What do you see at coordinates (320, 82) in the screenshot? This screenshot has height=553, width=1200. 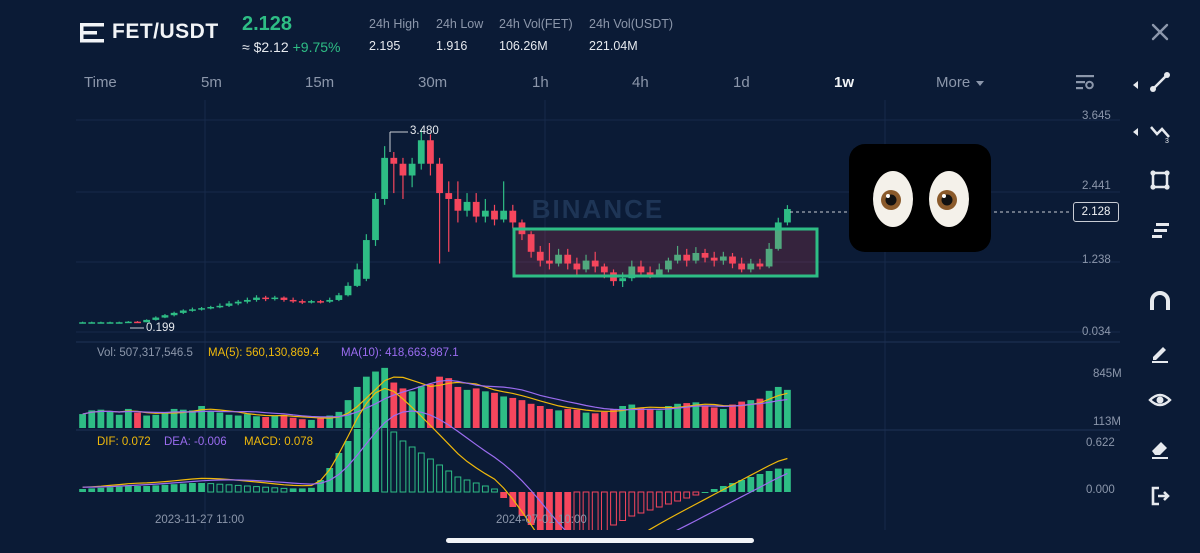 I see `tab-15m: 15m` at bounding box center [320, 82].